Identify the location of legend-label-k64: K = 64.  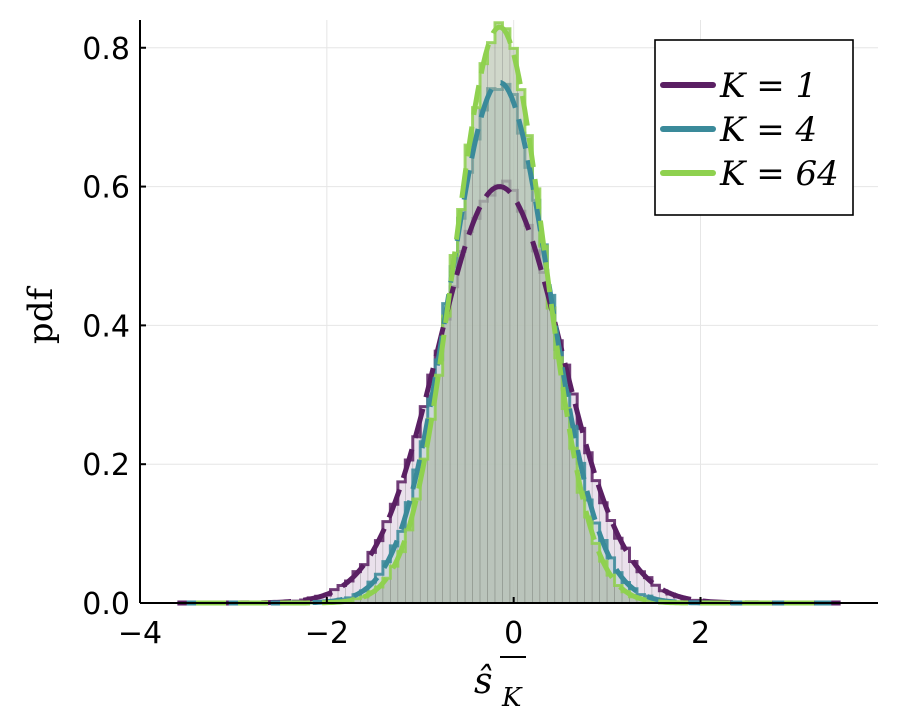
(779, 174).